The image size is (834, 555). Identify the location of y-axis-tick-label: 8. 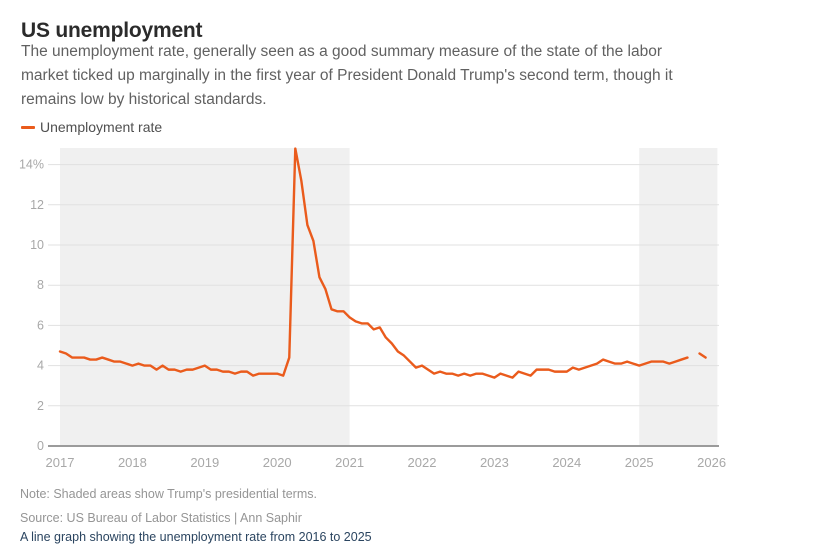
(40, 285).